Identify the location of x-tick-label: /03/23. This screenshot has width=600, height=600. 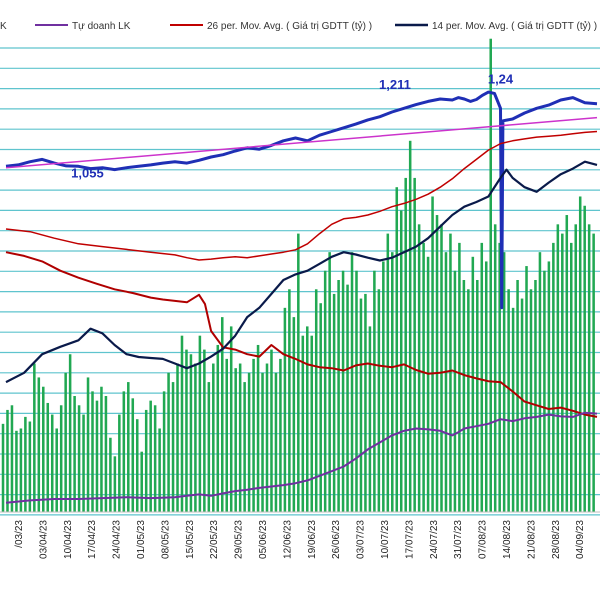
(19, 534).